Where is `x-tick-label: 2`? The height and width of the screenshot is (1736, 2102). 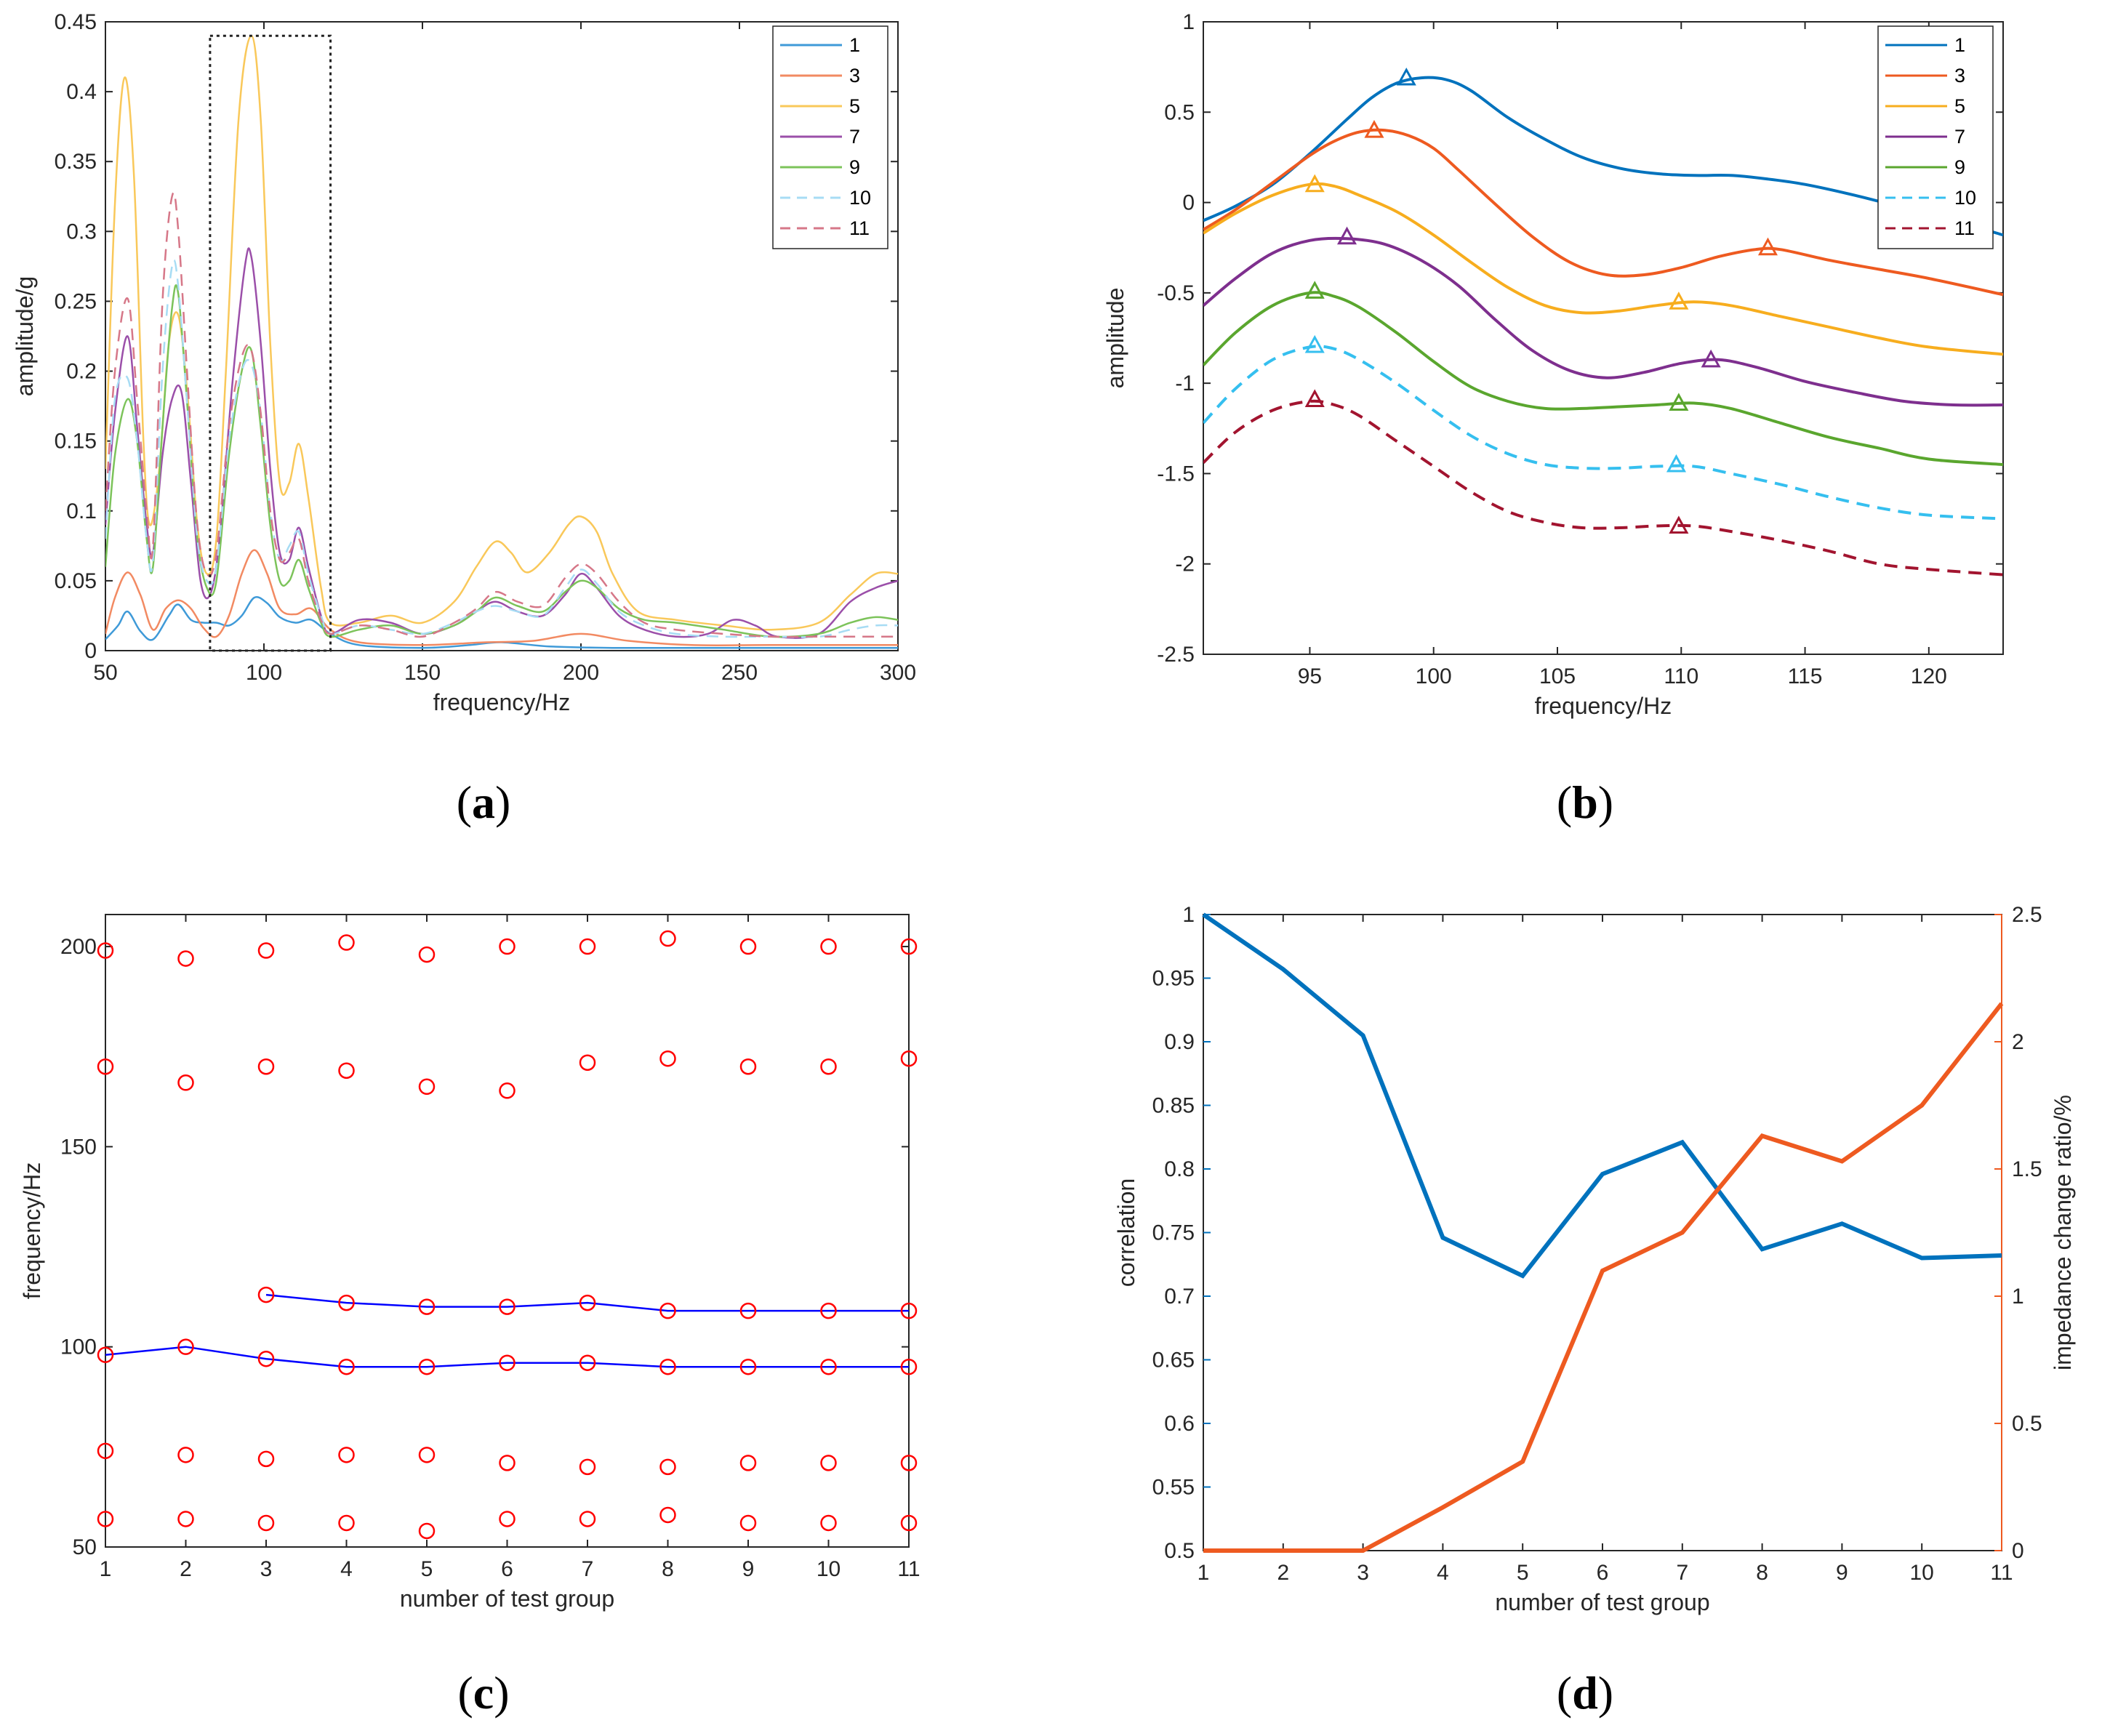
x-tick-label: 2 is located at coordinates (1283, 1573).